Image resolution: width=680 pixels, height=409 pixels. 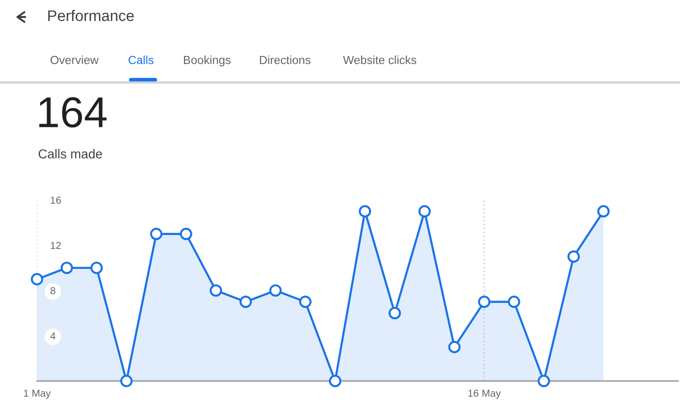 What do you see at coordinates (55, 245) in the screenshot?
I see `y-tick-label: 12` at bounding box center [55, 245].